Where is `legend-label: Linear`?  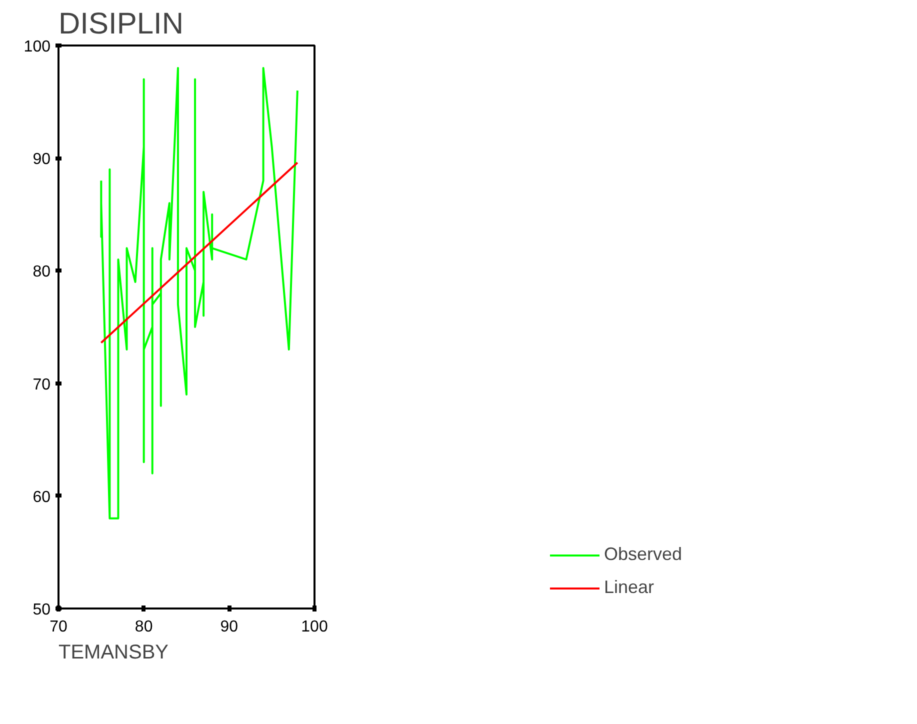
legend-label: Linear is located at coordinates (629, 587).